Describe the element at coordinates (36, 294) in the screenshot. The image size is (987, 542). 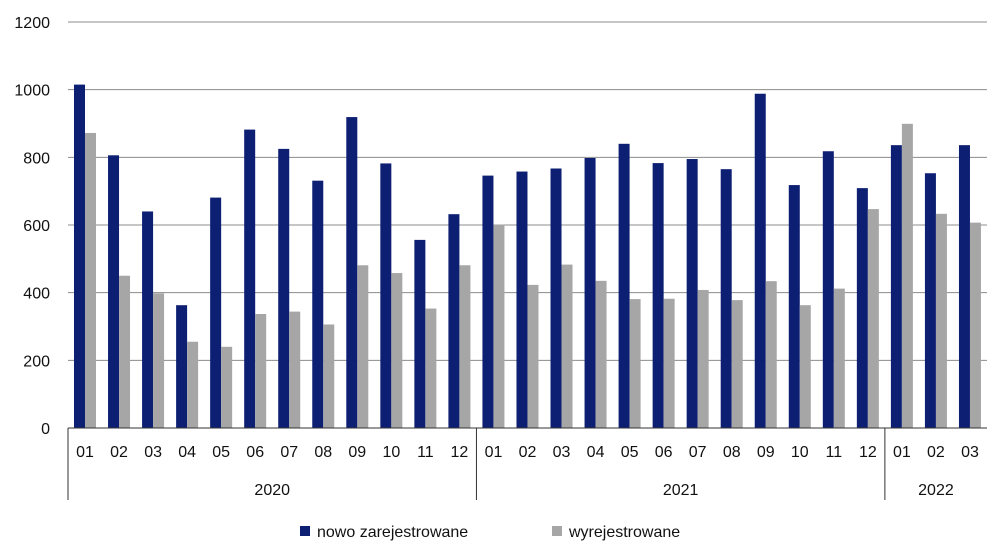
I see `y-tick-label: 400` at that location.